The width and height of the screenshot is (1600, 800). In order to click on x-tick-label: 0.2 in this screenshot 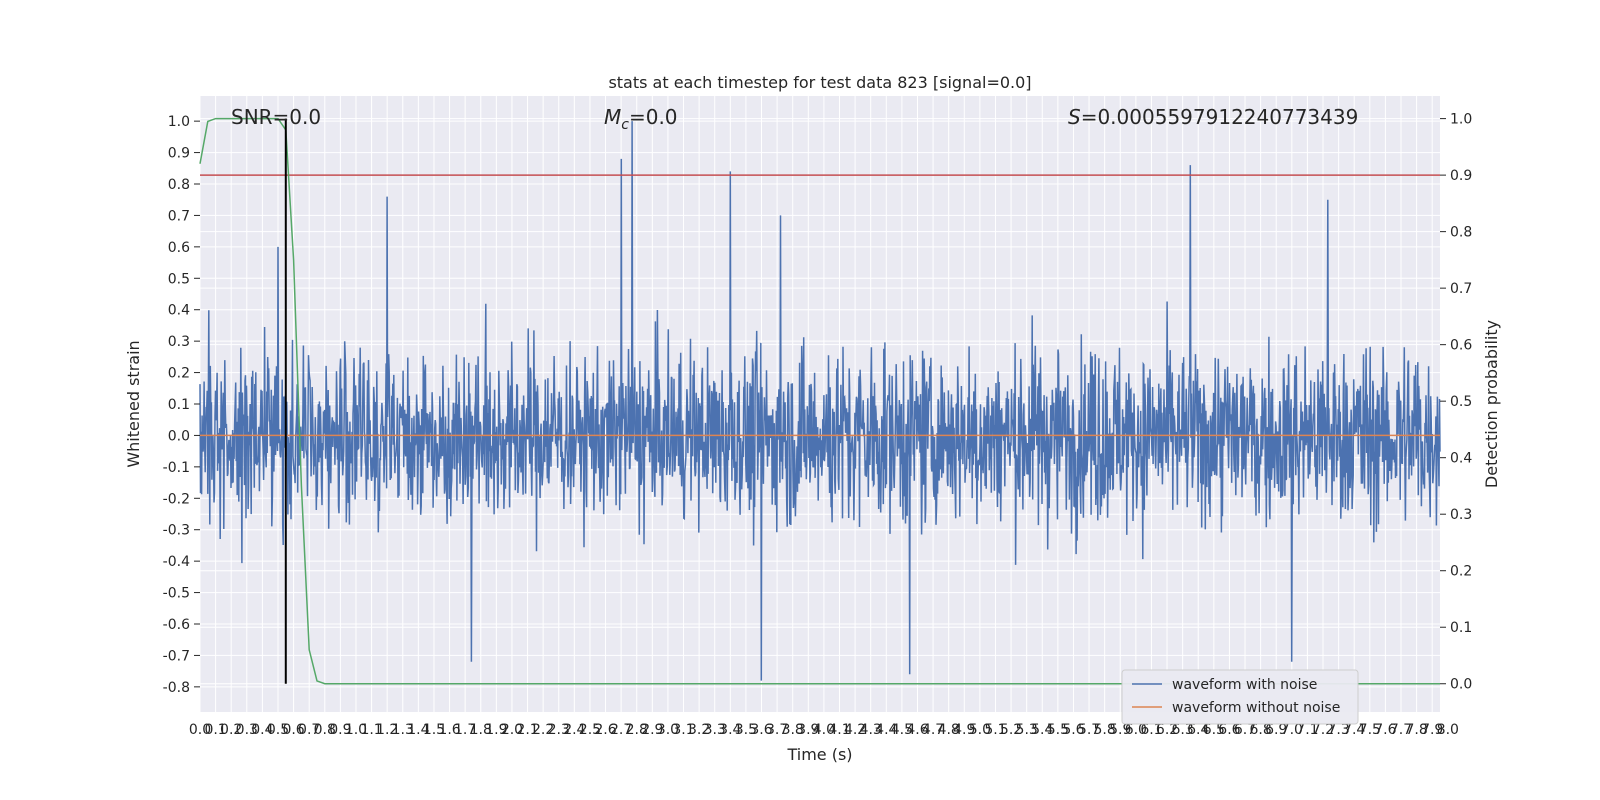, I will do `click(231, 730)`.